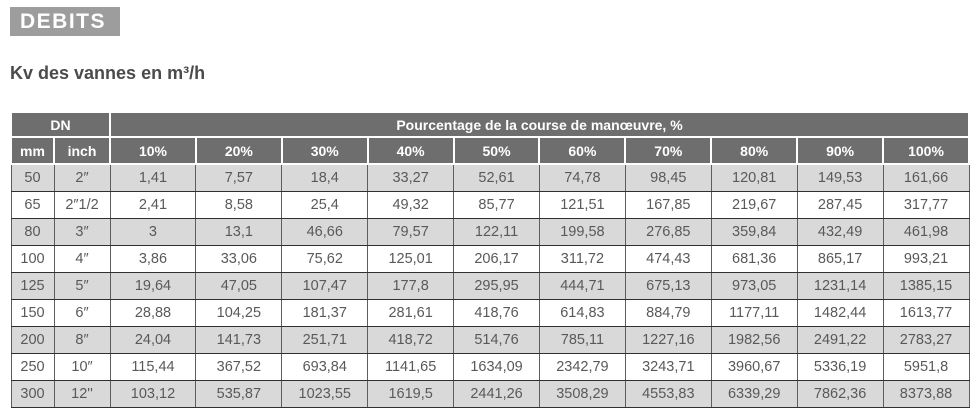 The height and width of the screenshot is (413, 979). I want to click on cell-dn-mm: 300, so click(32, 393).